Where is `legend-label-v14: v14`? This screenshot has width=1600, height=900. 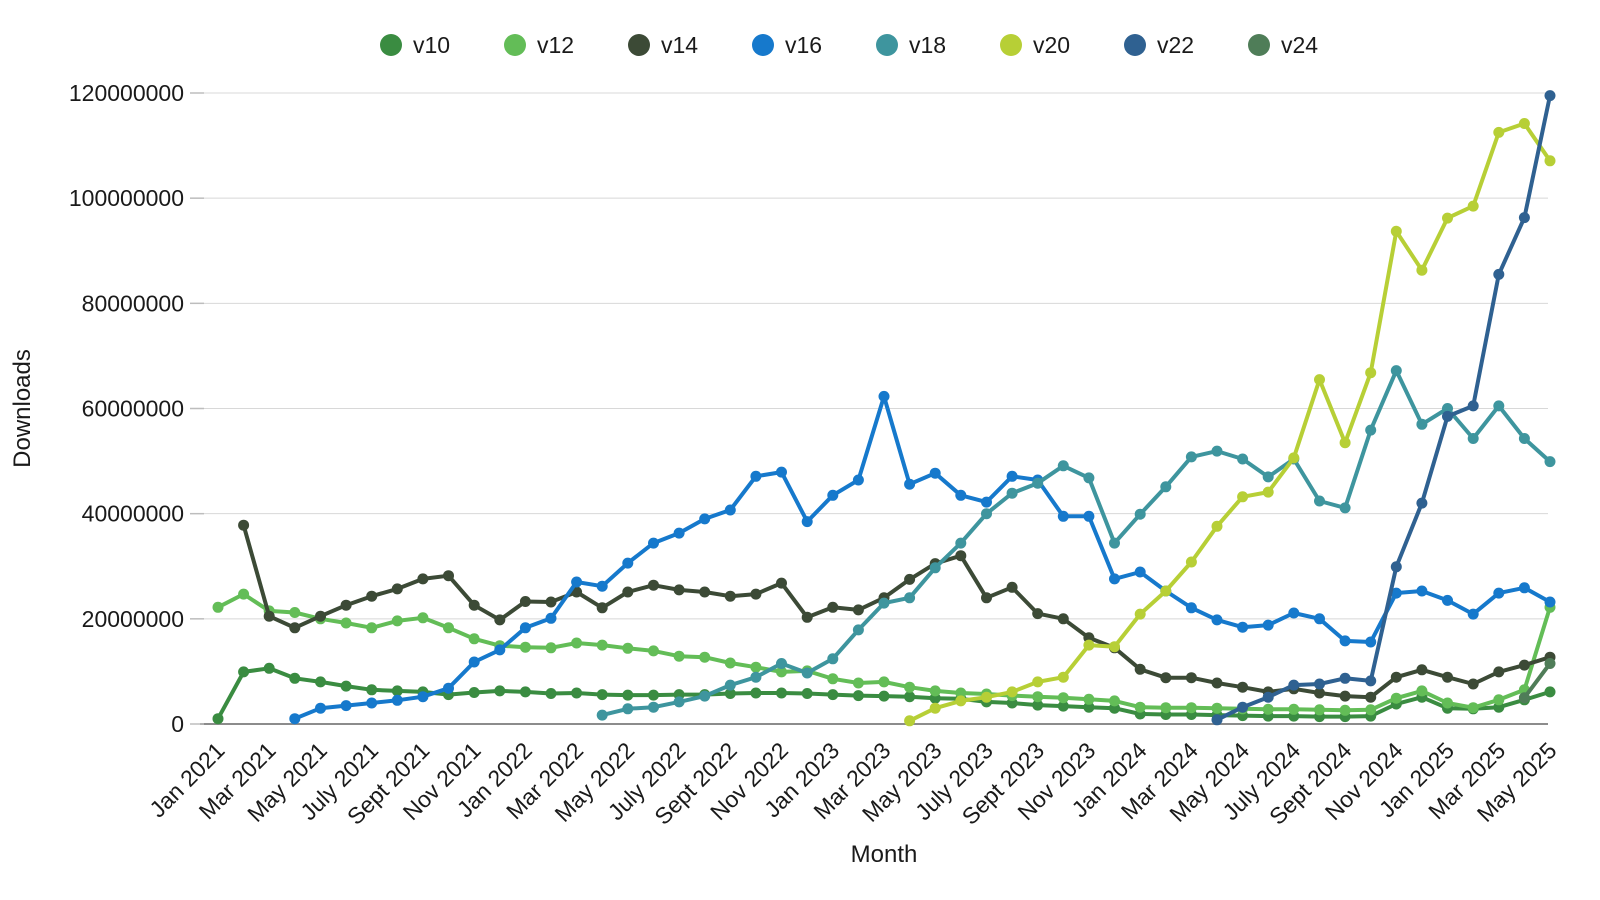 legend-label-v14: v14 is located at coordinates (679, 45).